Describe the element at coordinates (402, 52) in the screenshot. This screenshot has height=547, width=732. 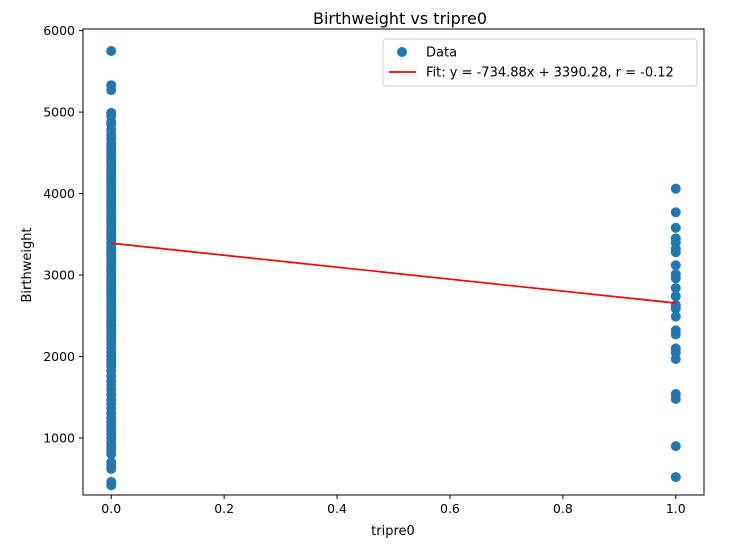
I see `legend-marker-data` at that location.